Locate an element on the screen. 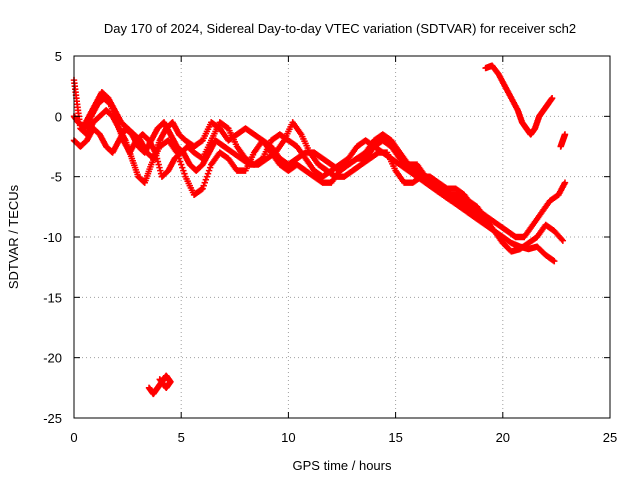  y-tick-label: -20 is located at coordinates (52, 358).